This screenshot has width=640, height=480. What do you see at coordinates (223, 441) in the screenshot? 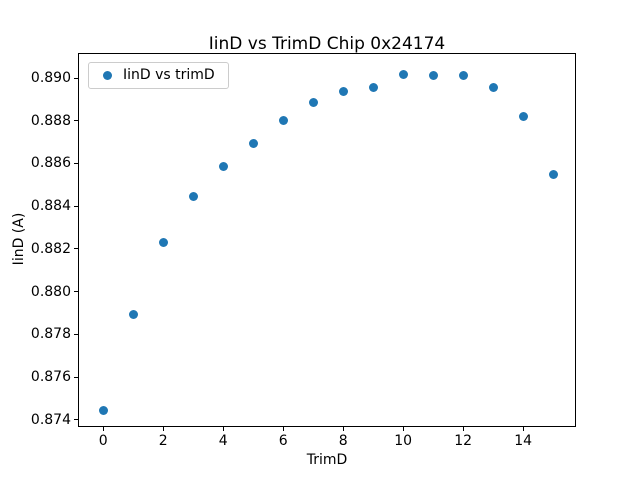
I see `x-tick-label: 4` at bounding box center [223, 441].